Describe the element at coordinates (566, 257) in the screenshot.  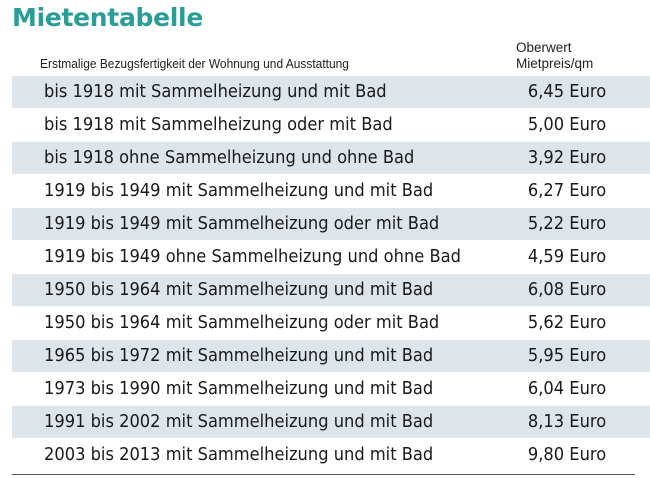
I see `row-price: 4,59 Euro` at that location.